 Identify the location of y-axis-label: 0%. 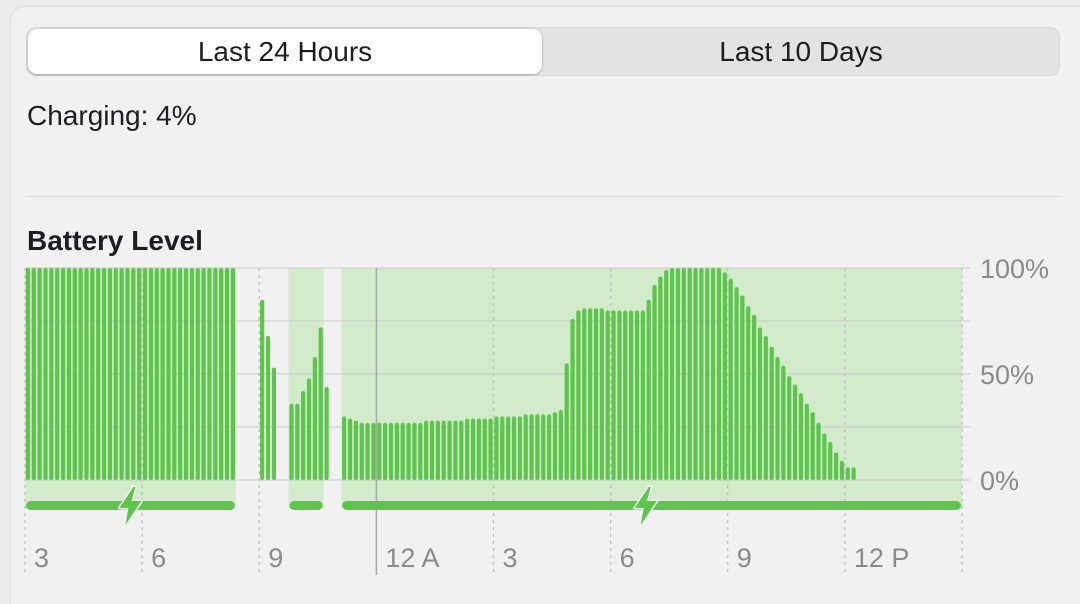
(999, 481).